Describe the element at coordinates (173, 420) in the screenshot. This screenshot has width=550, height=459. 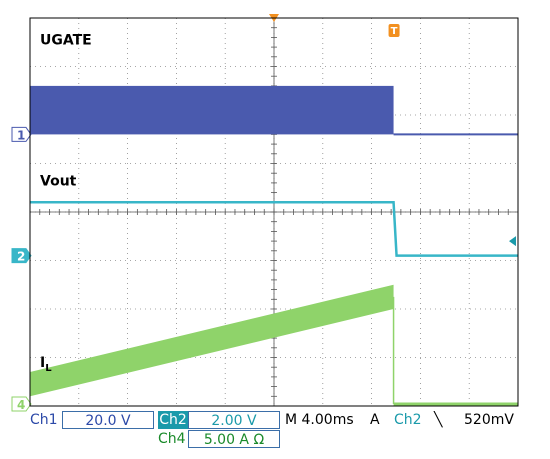
I see `ch2-label: Ch2` at that location.